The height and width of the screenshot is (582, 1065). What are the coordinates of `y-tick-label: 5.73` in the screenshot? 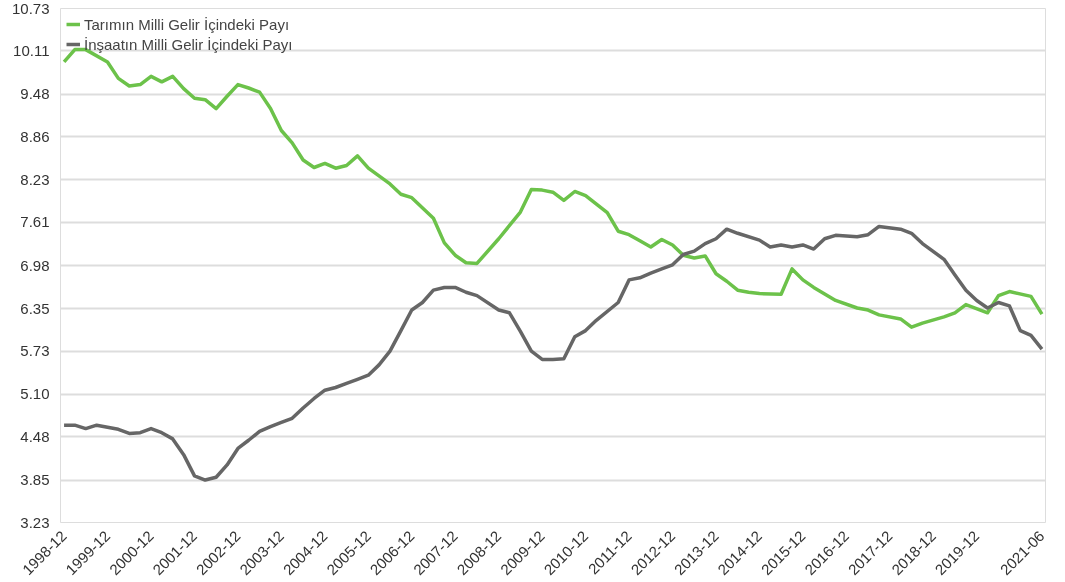 It's located at (35, 351).